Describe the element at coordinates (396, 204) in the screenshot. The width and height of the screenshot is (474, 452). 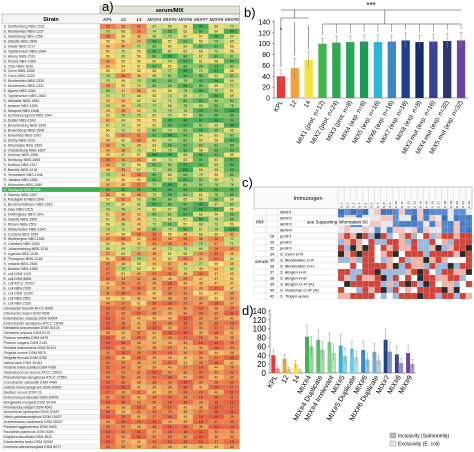
I see `c-col-header-label: S. 10` at that location.